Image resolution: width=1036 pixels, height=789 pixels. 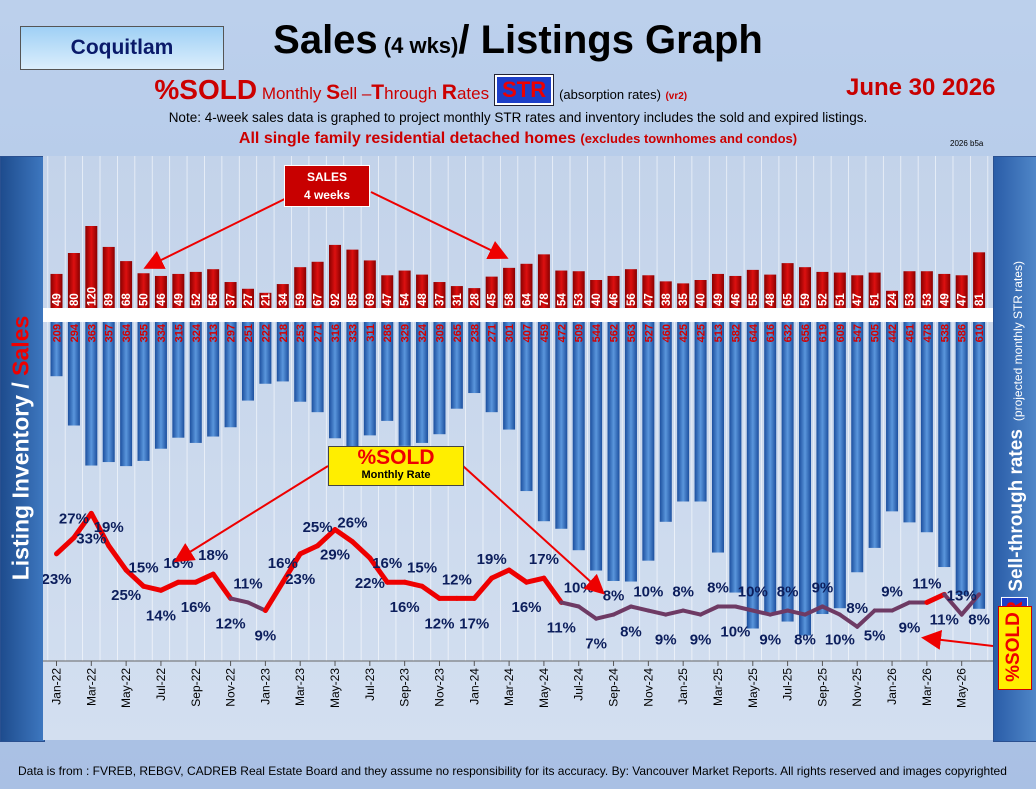 What do you see at coordinates (544, 559) in the screenshot?
I see `str-value-label: 17%` at bounding box center [544, 559].